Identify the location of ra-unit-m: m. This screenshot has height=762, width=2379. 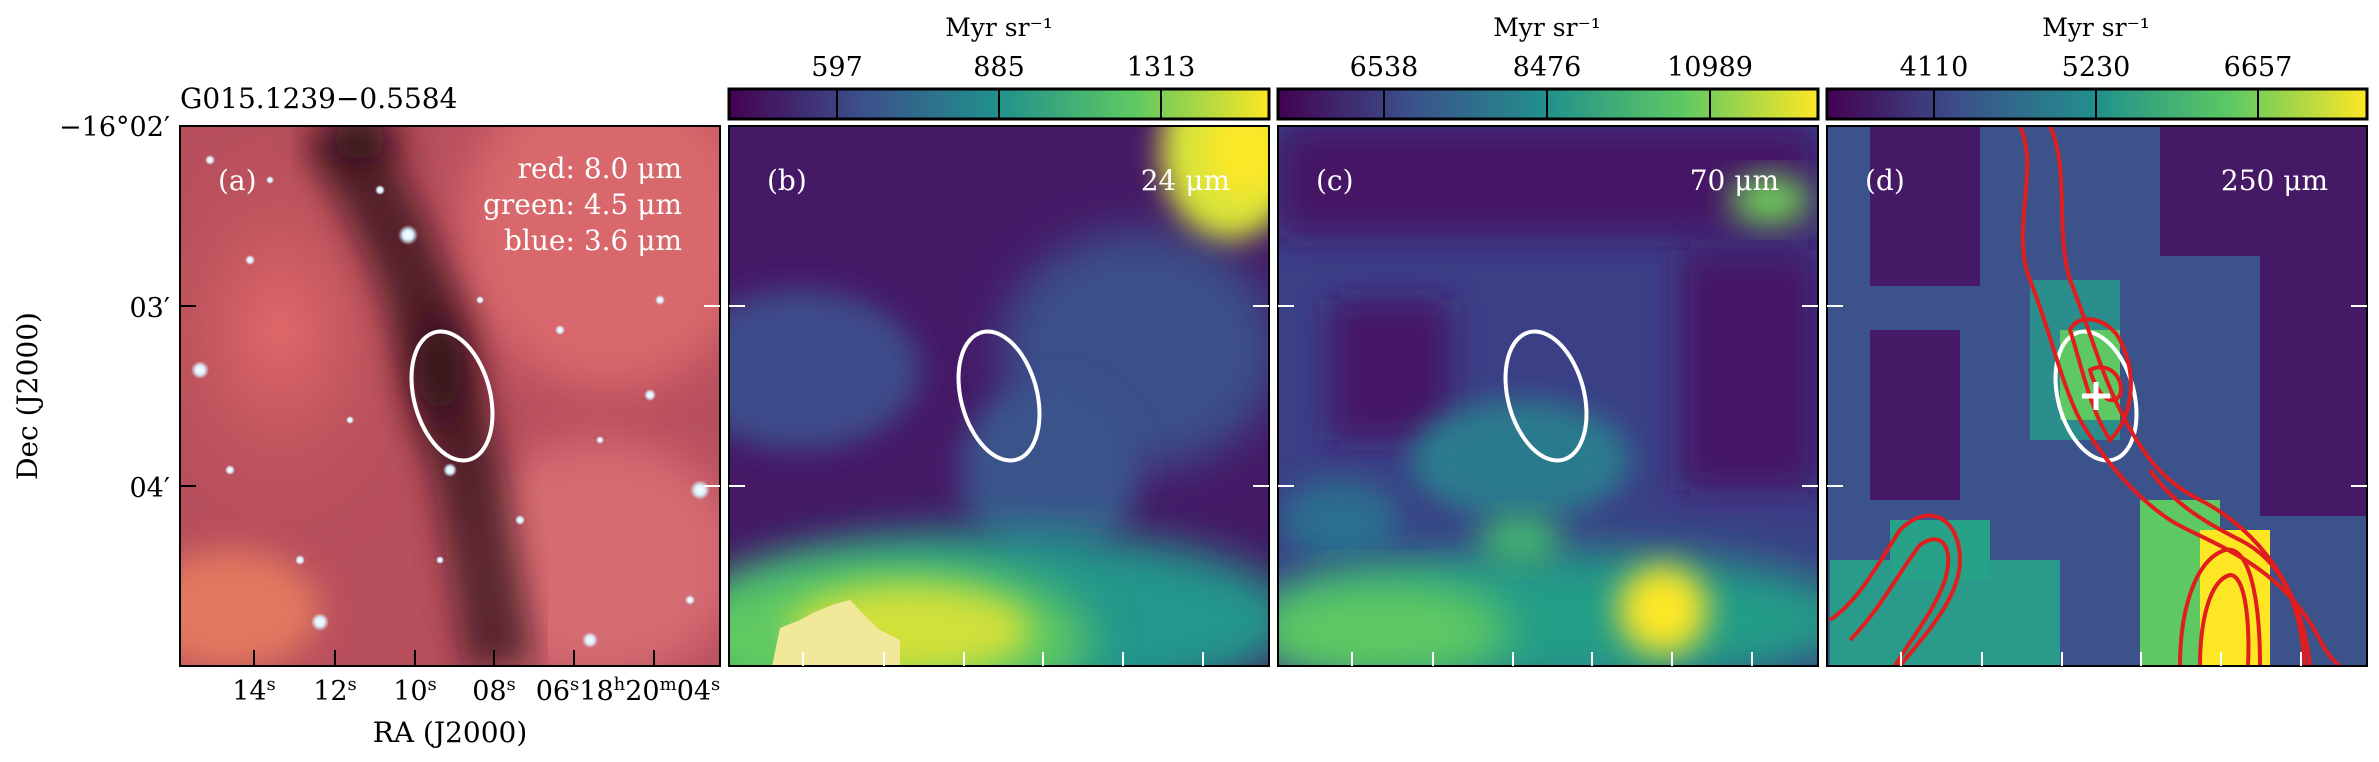
(668, 684).